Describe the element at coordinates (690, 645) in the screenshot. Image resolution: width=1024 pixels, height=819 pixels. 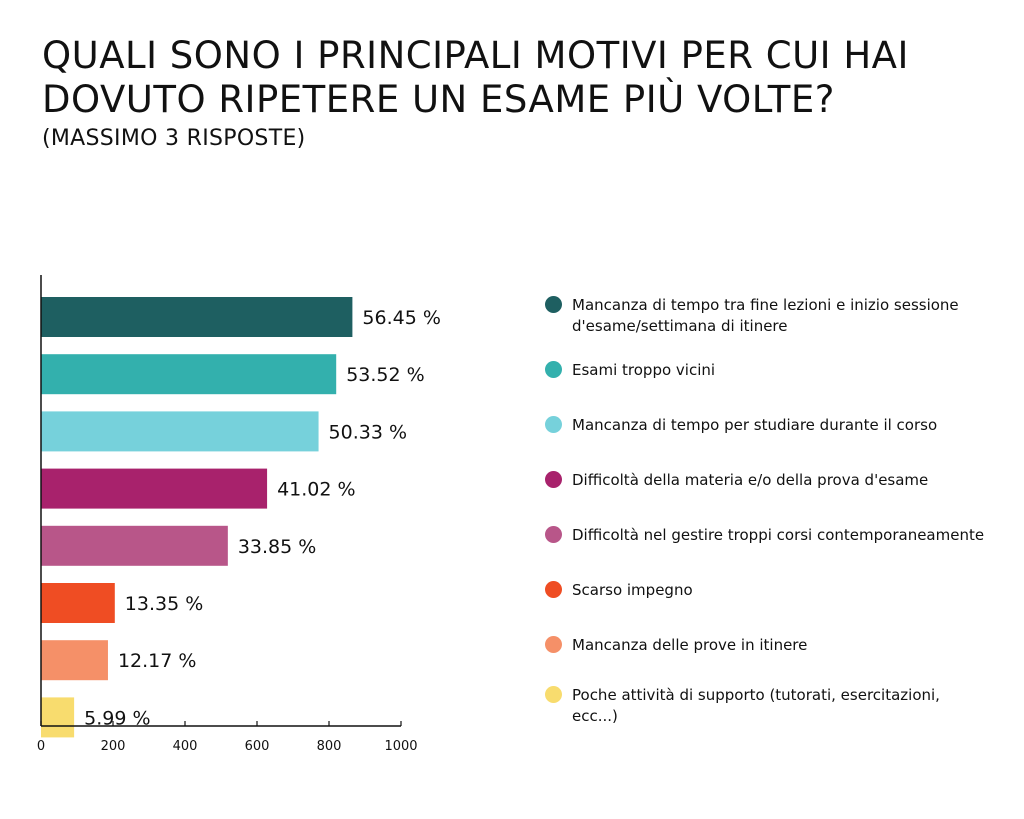
I see `legend-label: Mancanza delle prove in itinere` at that location.